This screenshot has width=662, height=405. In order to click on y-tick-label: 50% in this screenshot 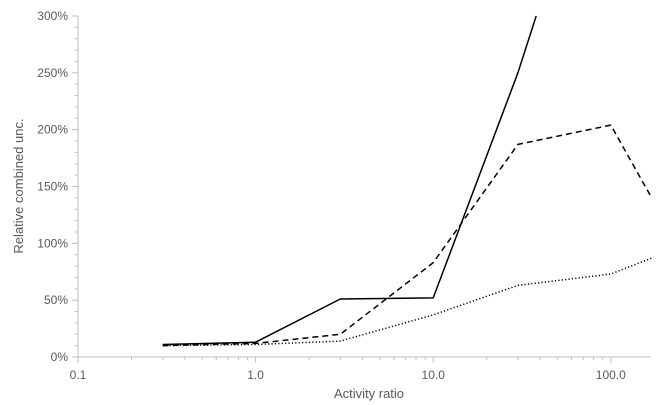, I will do `click(56, 300)`.